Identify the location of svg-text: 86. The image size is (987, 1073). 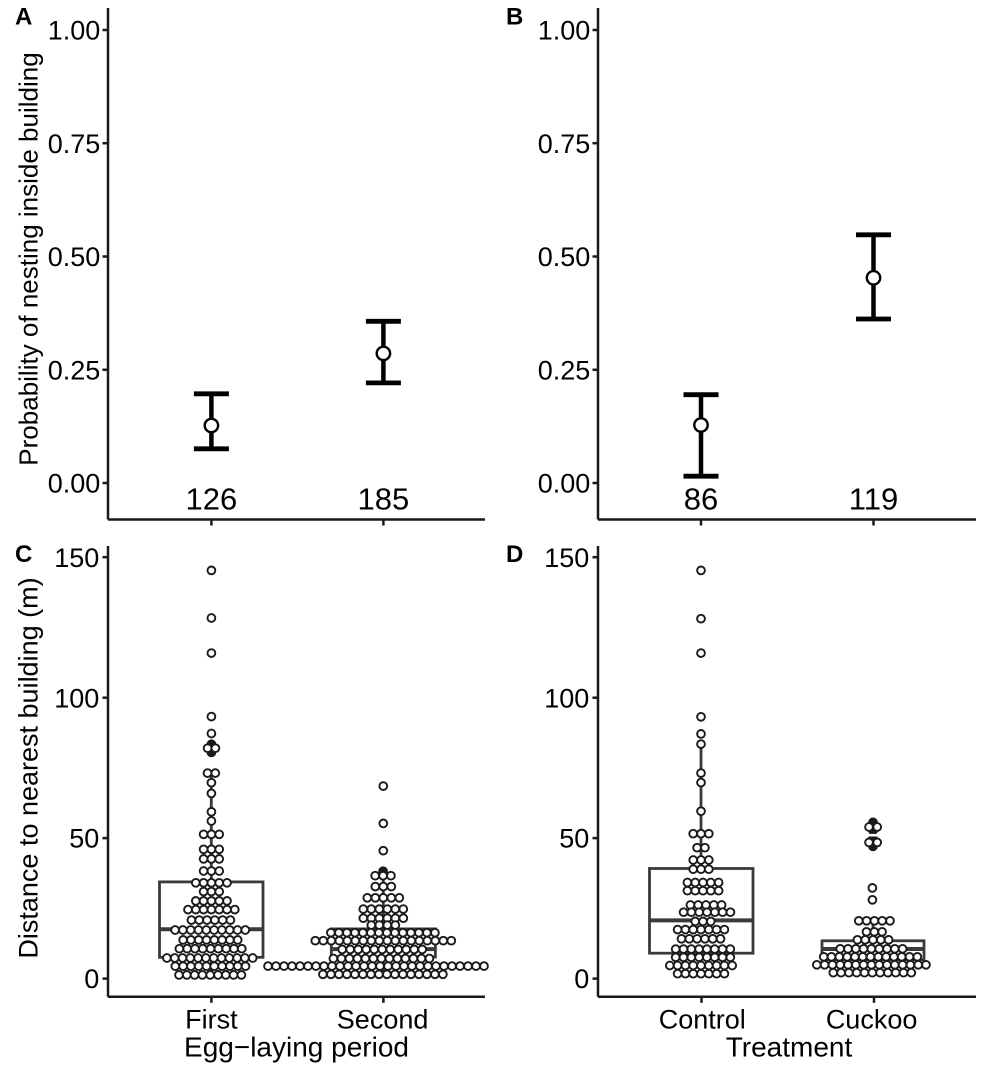
(701, 498).